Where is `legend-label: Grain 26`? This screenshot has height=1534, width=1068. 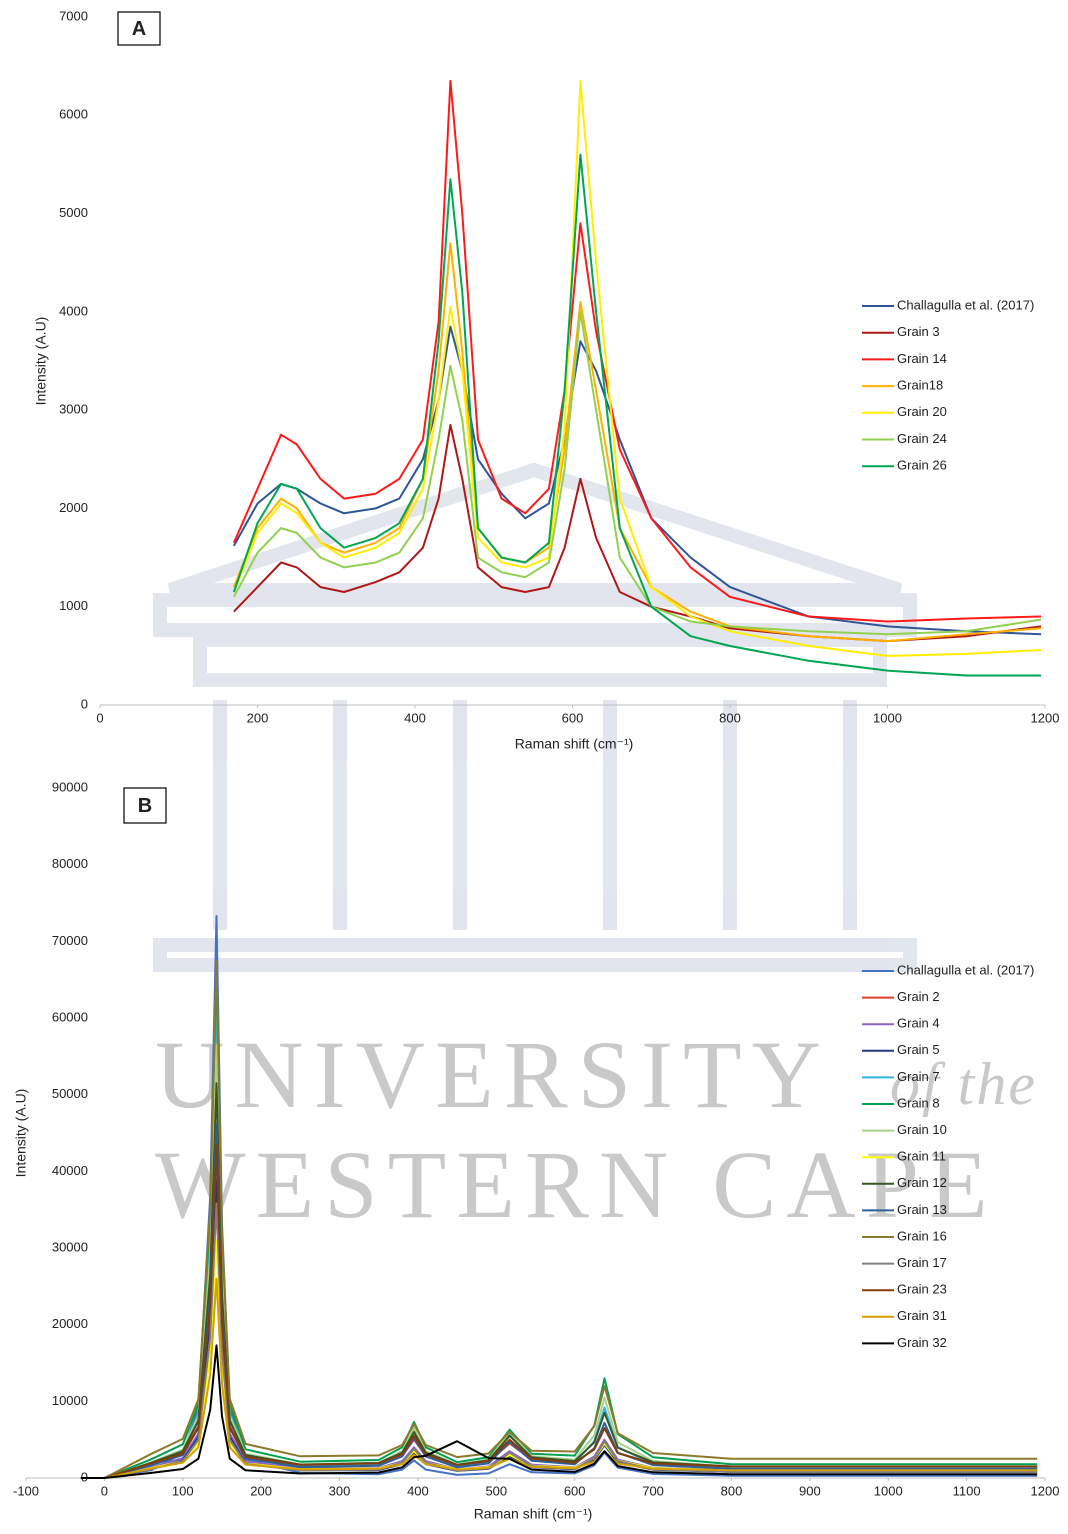 legend-label: Grain 26 is located at coordinates (922, 465).